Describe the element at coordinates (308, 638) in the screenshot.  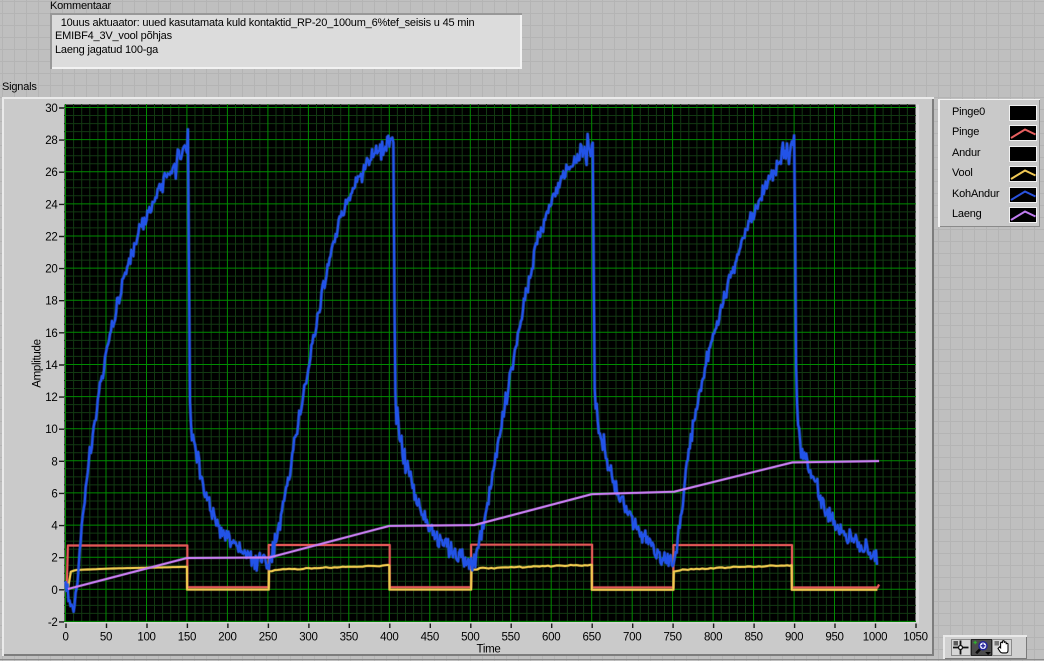
I see `svg-text: 300` at that location.